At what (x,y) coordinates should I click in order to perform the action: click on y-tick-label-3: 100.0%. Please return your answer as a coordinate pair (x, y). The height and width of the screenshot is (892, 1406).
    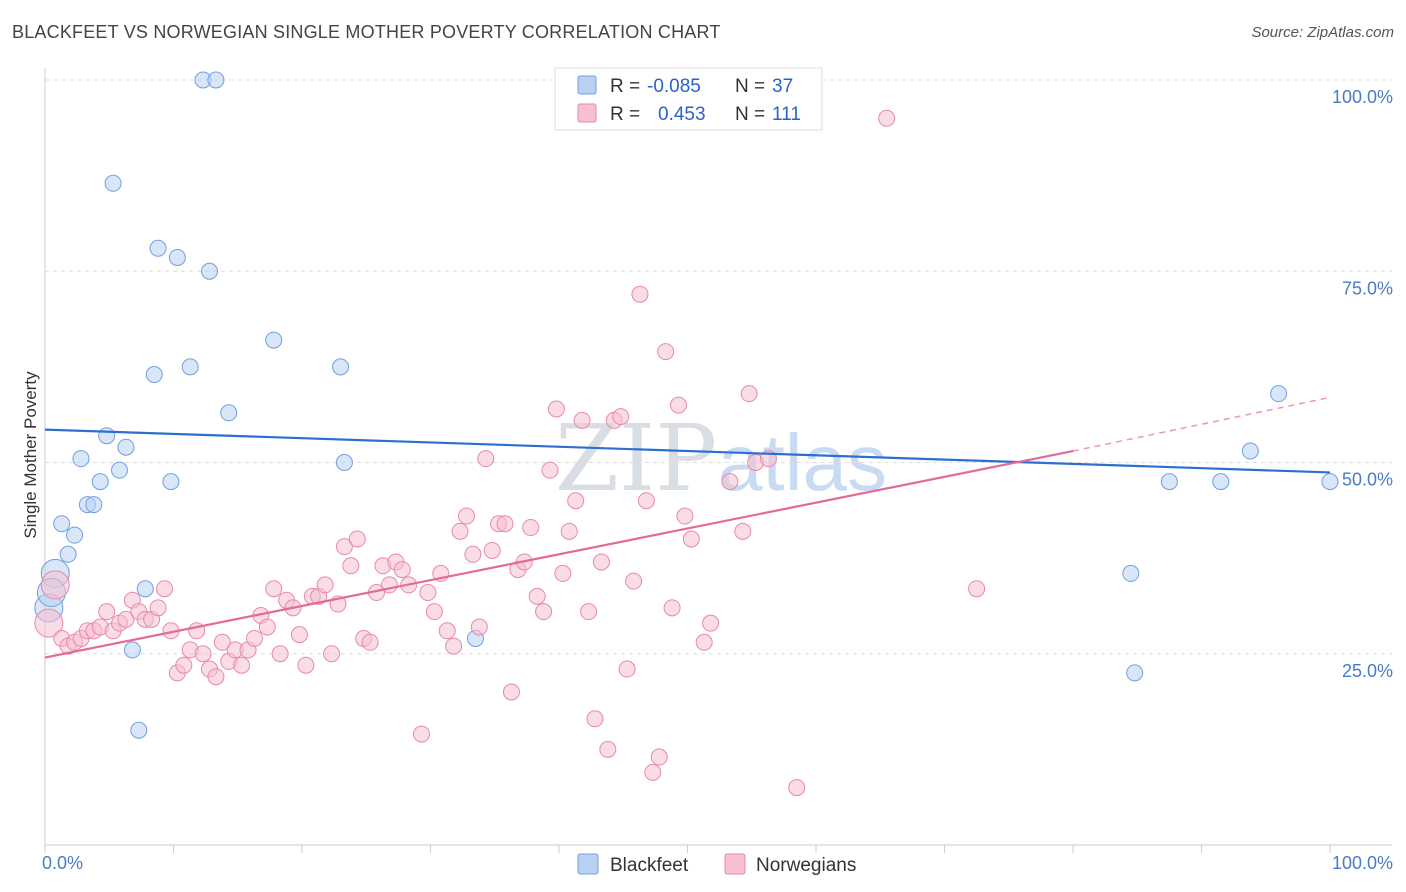
    Looking at the image, I should click on (1362, 97).